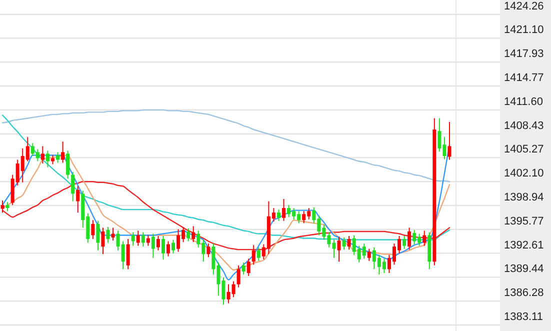 The height and width of the screenshot is (331, 551). What do you see at coordinates (524, 126) in the screenshot?
I see `y-tick-label: 1408.43` at bounding box center [524, 126].